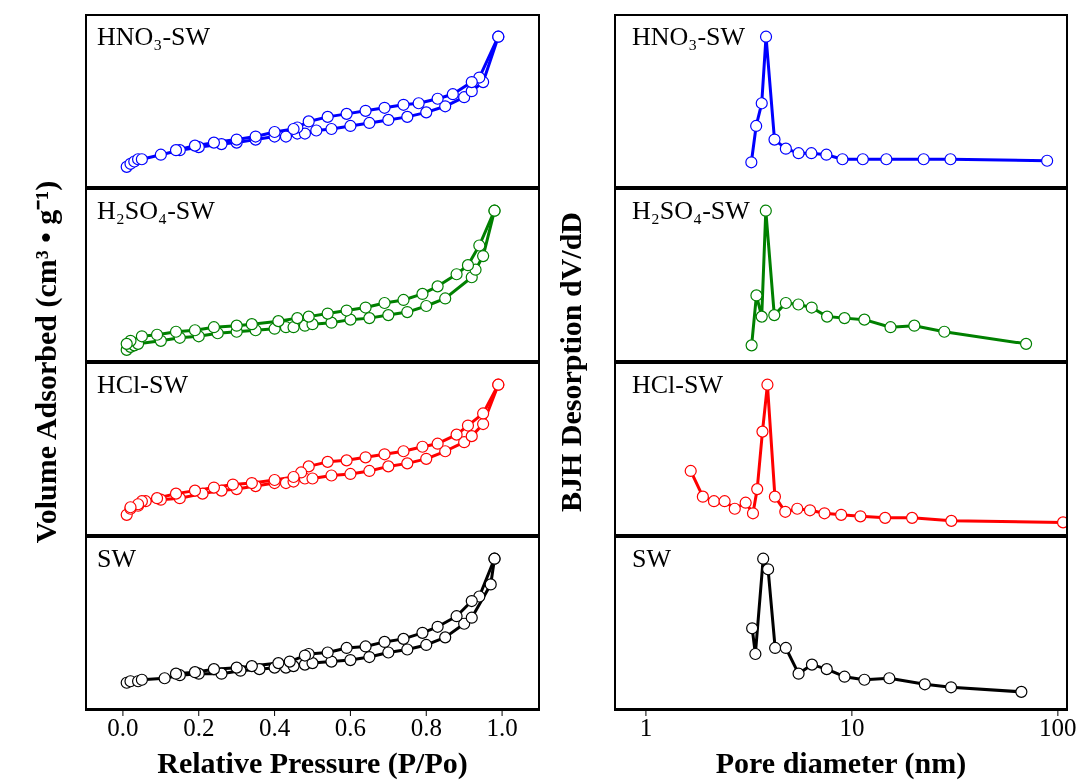 This screenshot has width=1083, height=784. Describe the element at coordinates (350, 727) in the screenshot. I see `x-tick-label: 0.6` at that location.